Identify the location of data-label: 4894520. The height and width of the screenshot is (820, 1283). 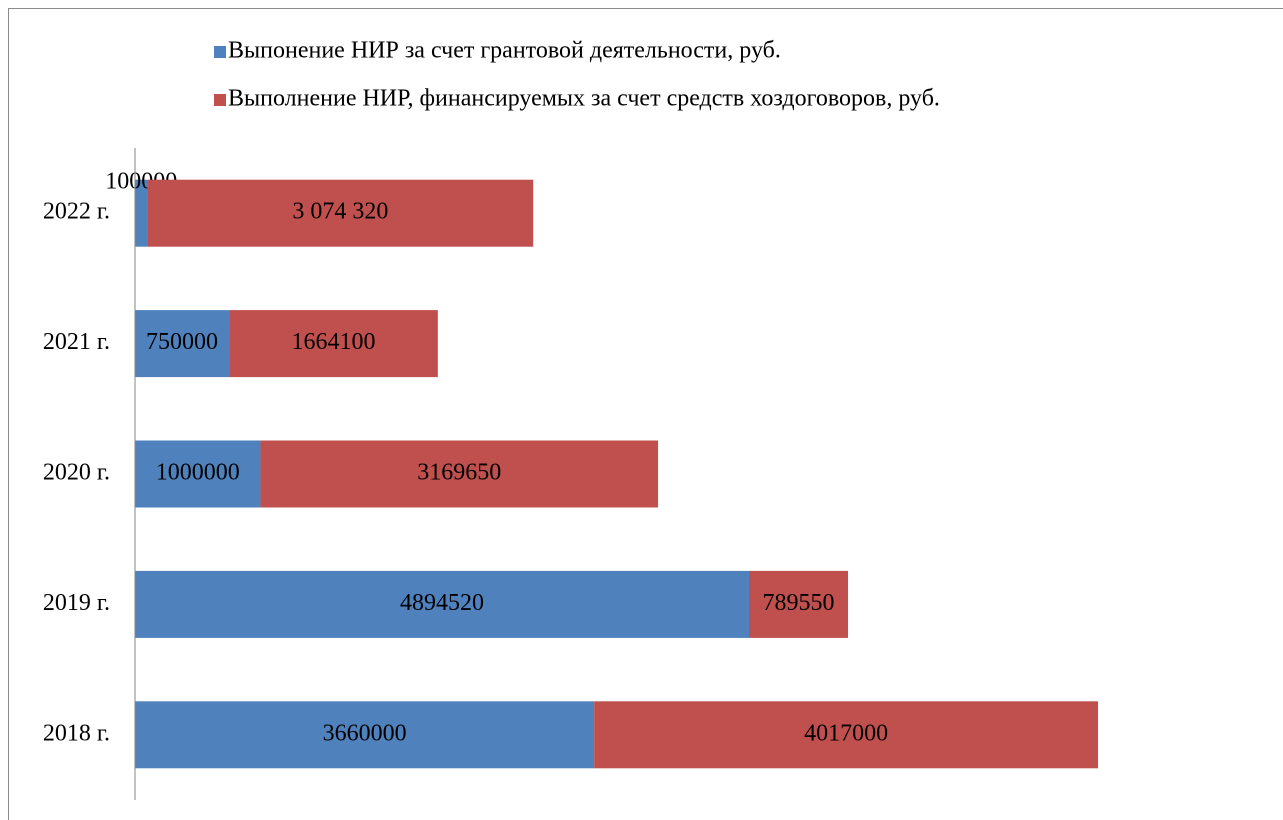
(442, 603).